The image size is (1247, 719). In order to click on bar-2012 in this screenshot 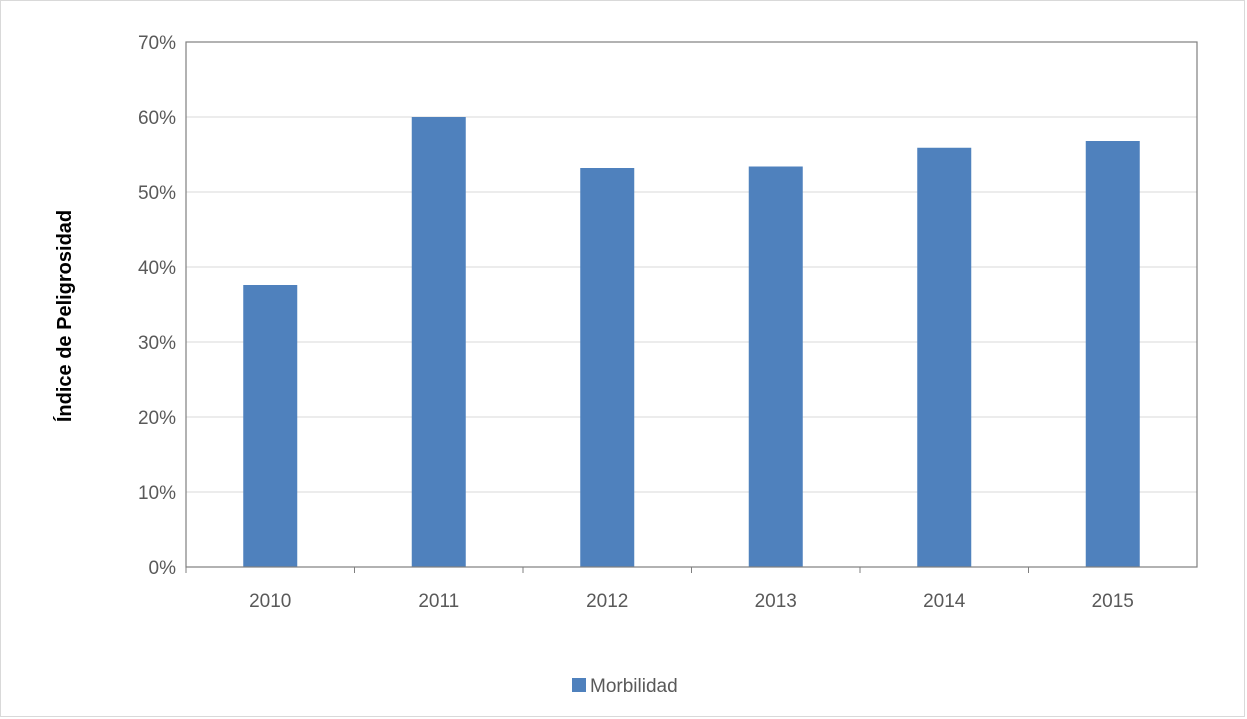, I will do `click(607, 367)`.